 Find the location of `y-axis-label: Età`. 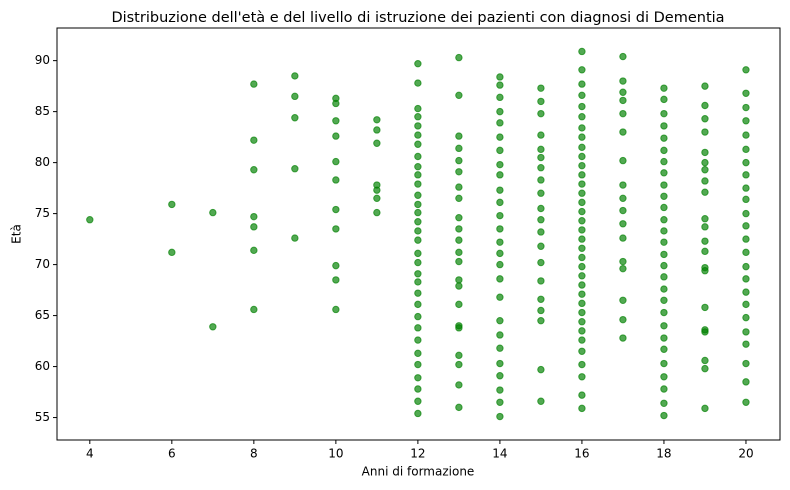

y-axis-label: Età is located at coordinates (17, 234).